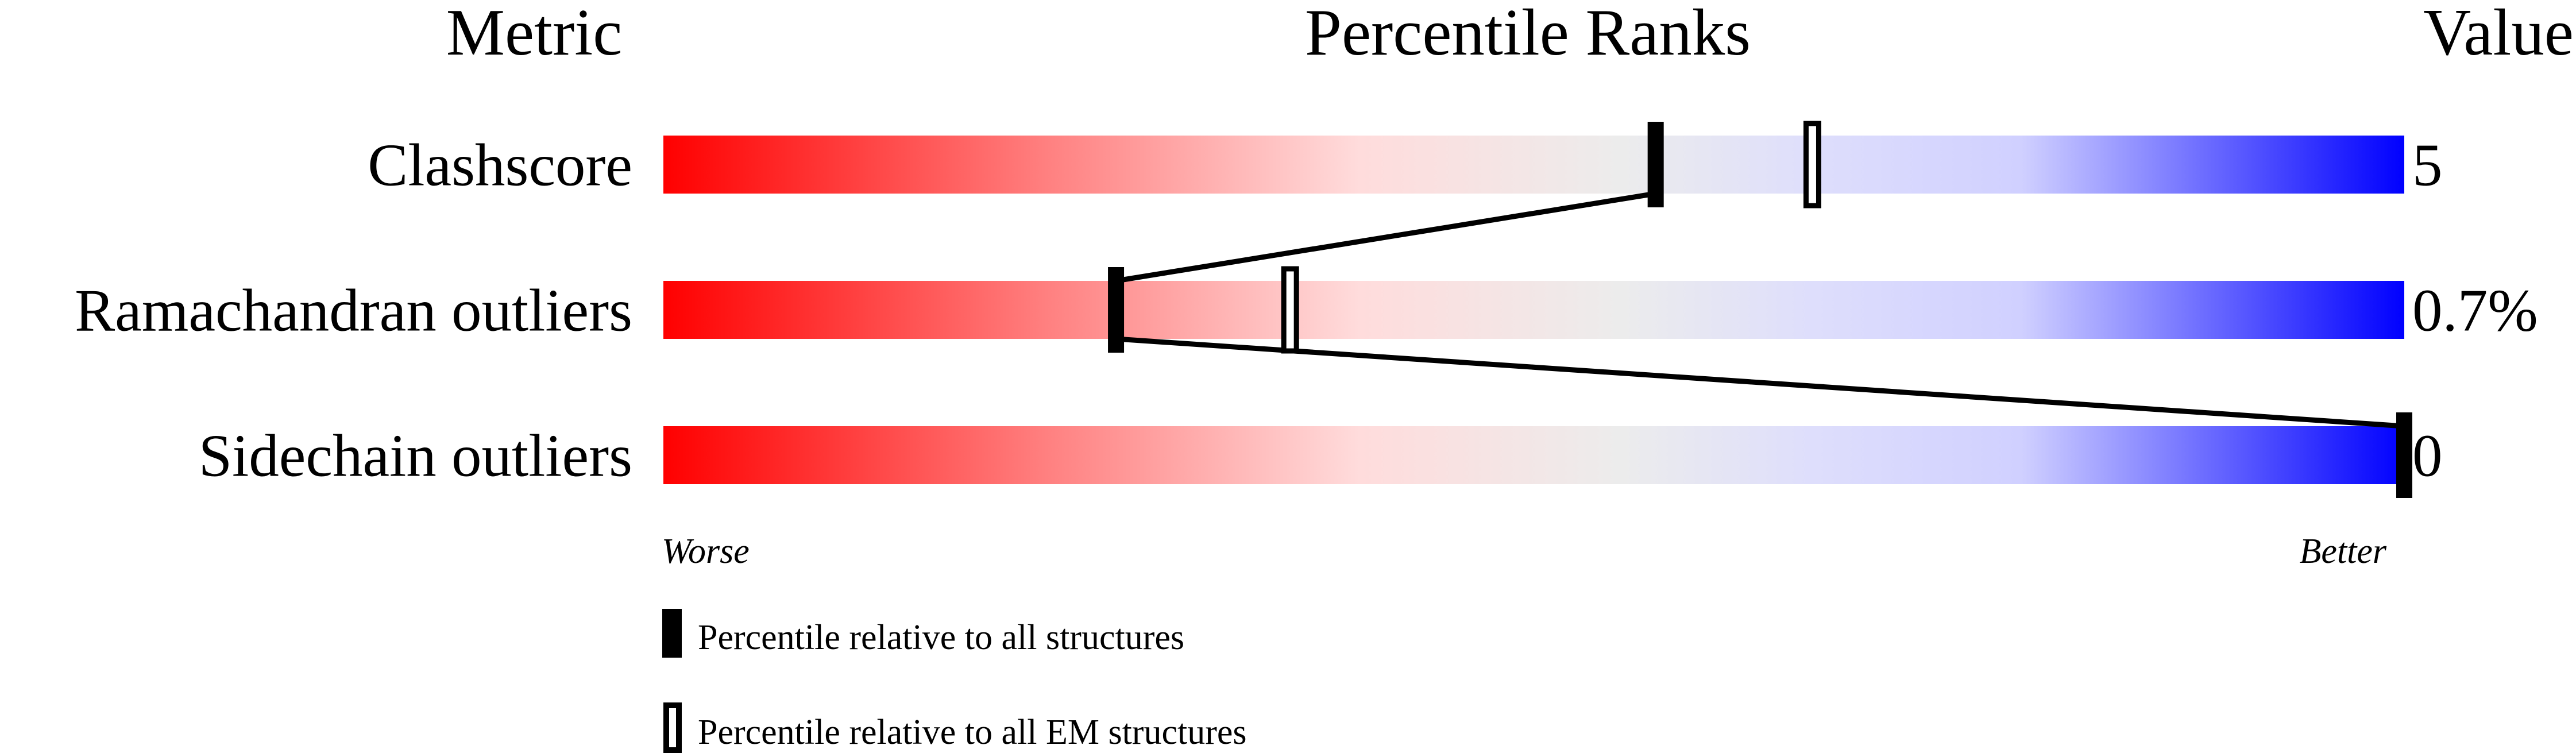  Describe the element at coordinates (2427, 166) in the screenshot. I see `metric-value: 5` at that location.